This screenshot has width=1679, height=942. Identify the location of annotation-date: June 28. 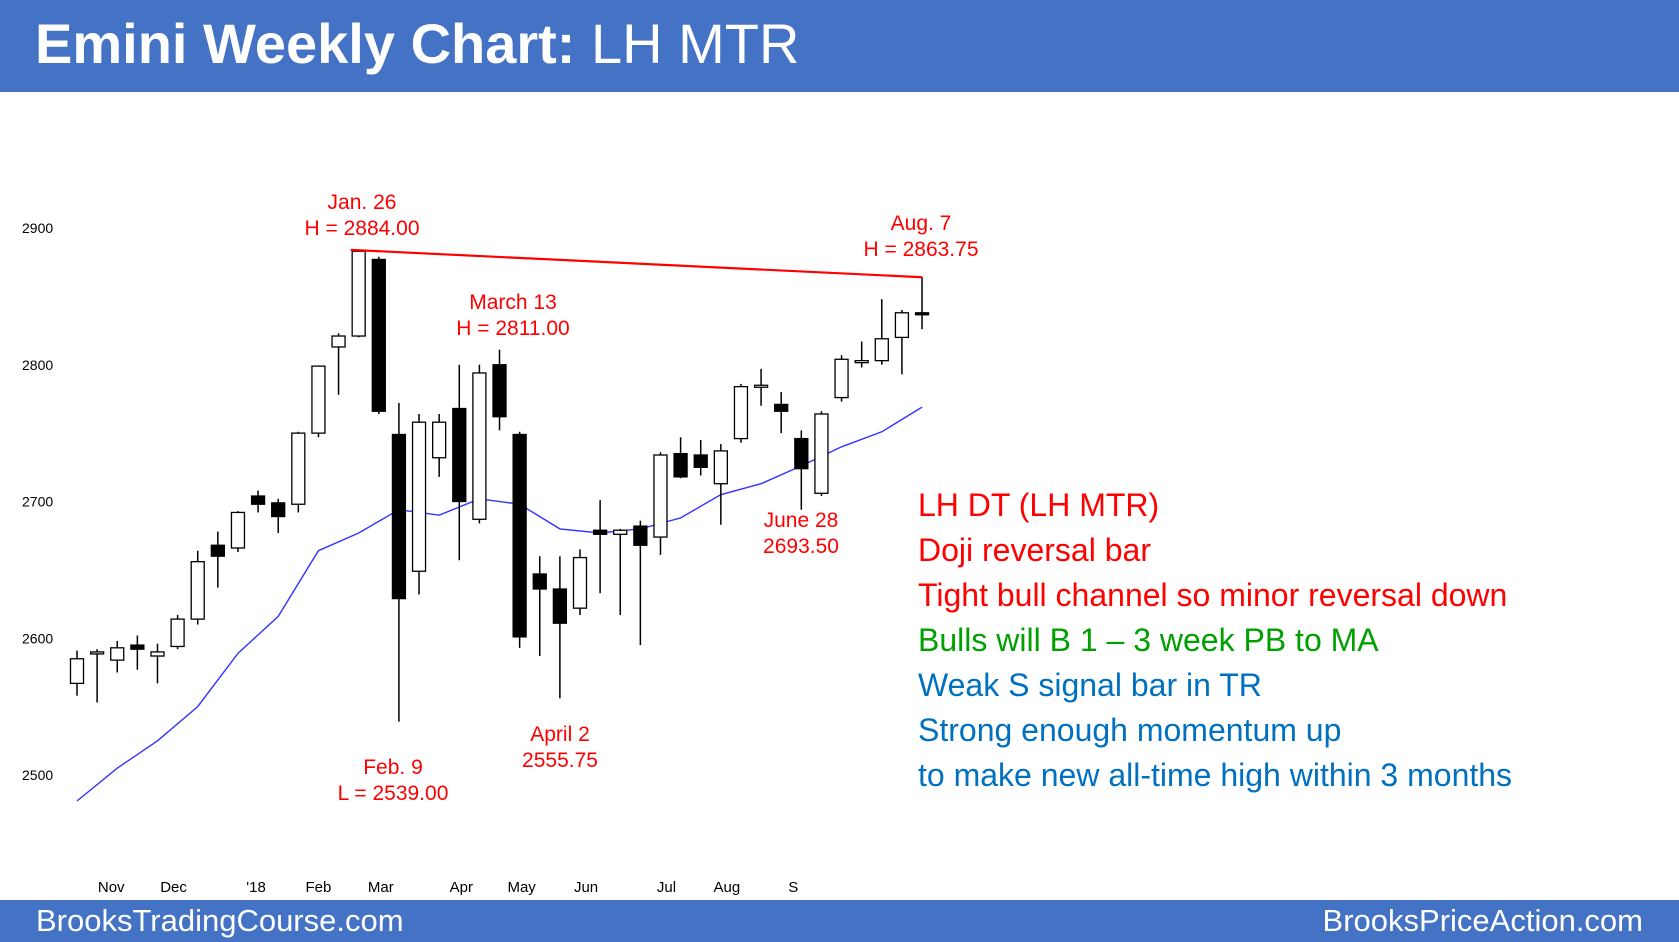
(801, 520).